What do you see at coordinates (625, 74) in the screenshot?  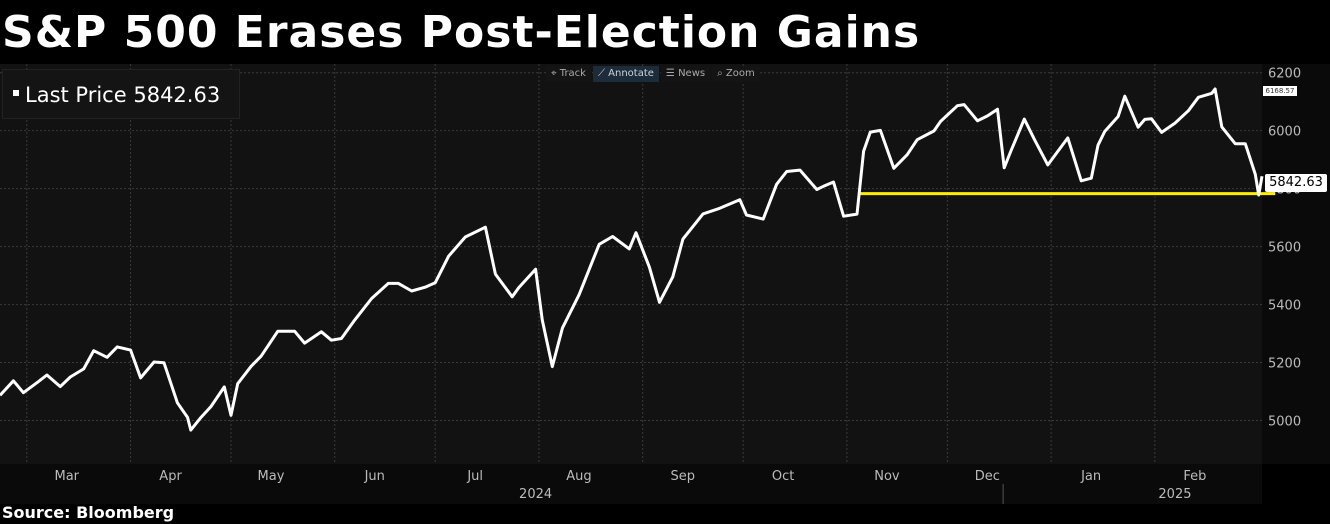 I see `annotate-button: ⟋ Annotate` at bounding box center [625, 74].